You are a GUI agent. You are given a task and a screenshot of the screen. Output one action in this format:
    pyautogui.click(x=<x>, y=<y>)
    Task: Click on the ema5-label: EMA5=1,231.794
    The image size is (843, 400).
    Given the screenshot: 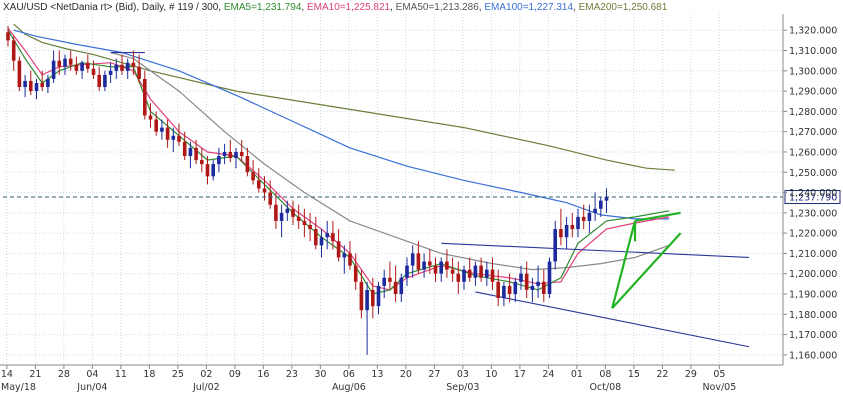 What is the action you would take?
    pyautogui.click(x=263, y=7)
    